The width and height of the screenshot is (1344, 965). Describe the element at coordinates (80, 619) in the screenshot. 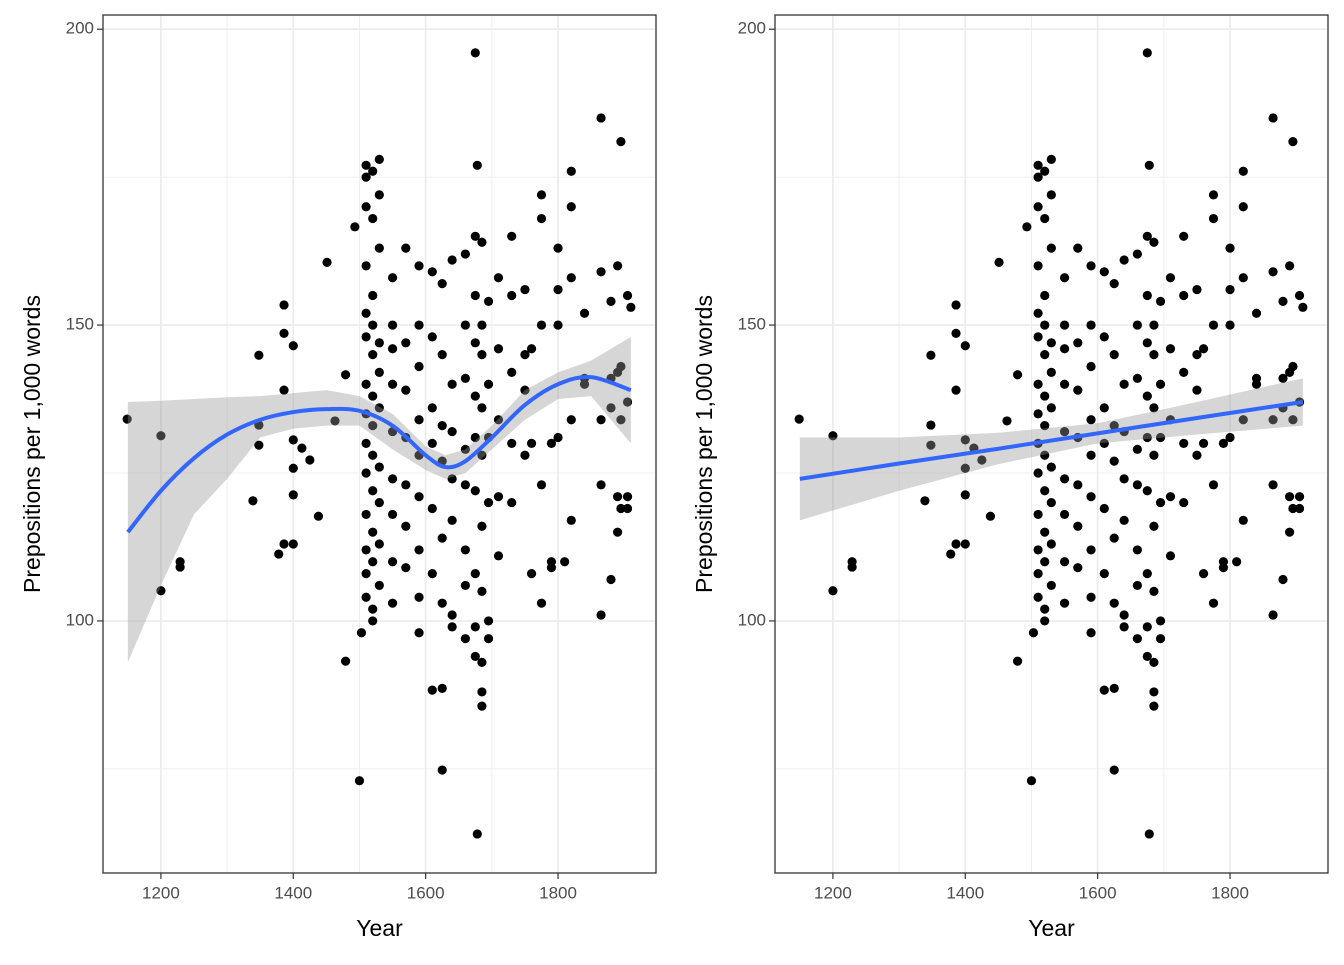

I see `y-tick-label: 100` at that location.